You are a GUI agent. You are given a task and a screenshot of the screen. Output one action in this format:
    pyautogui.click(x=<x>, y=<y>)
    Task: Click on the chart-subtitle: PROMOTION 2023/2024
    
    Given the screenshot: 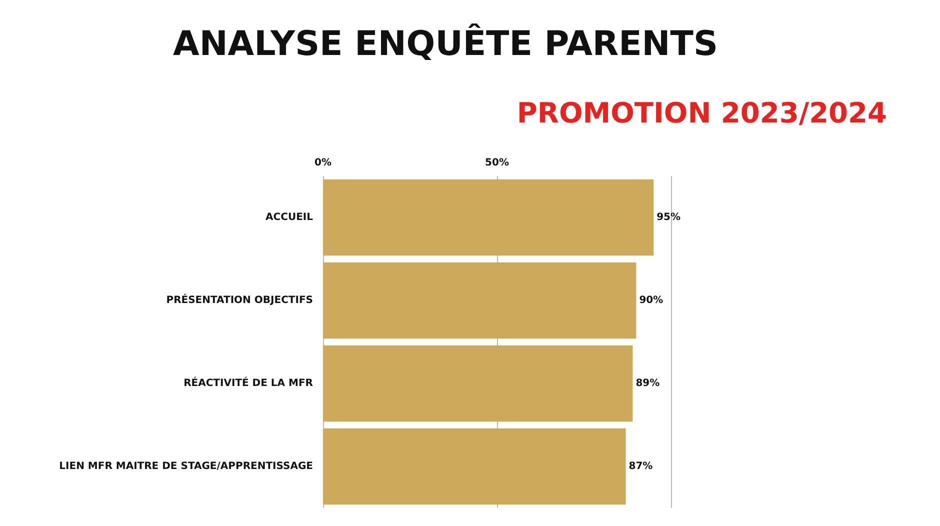 What is the action you would take?
    pyautogui.click(x=701, y=113)
    